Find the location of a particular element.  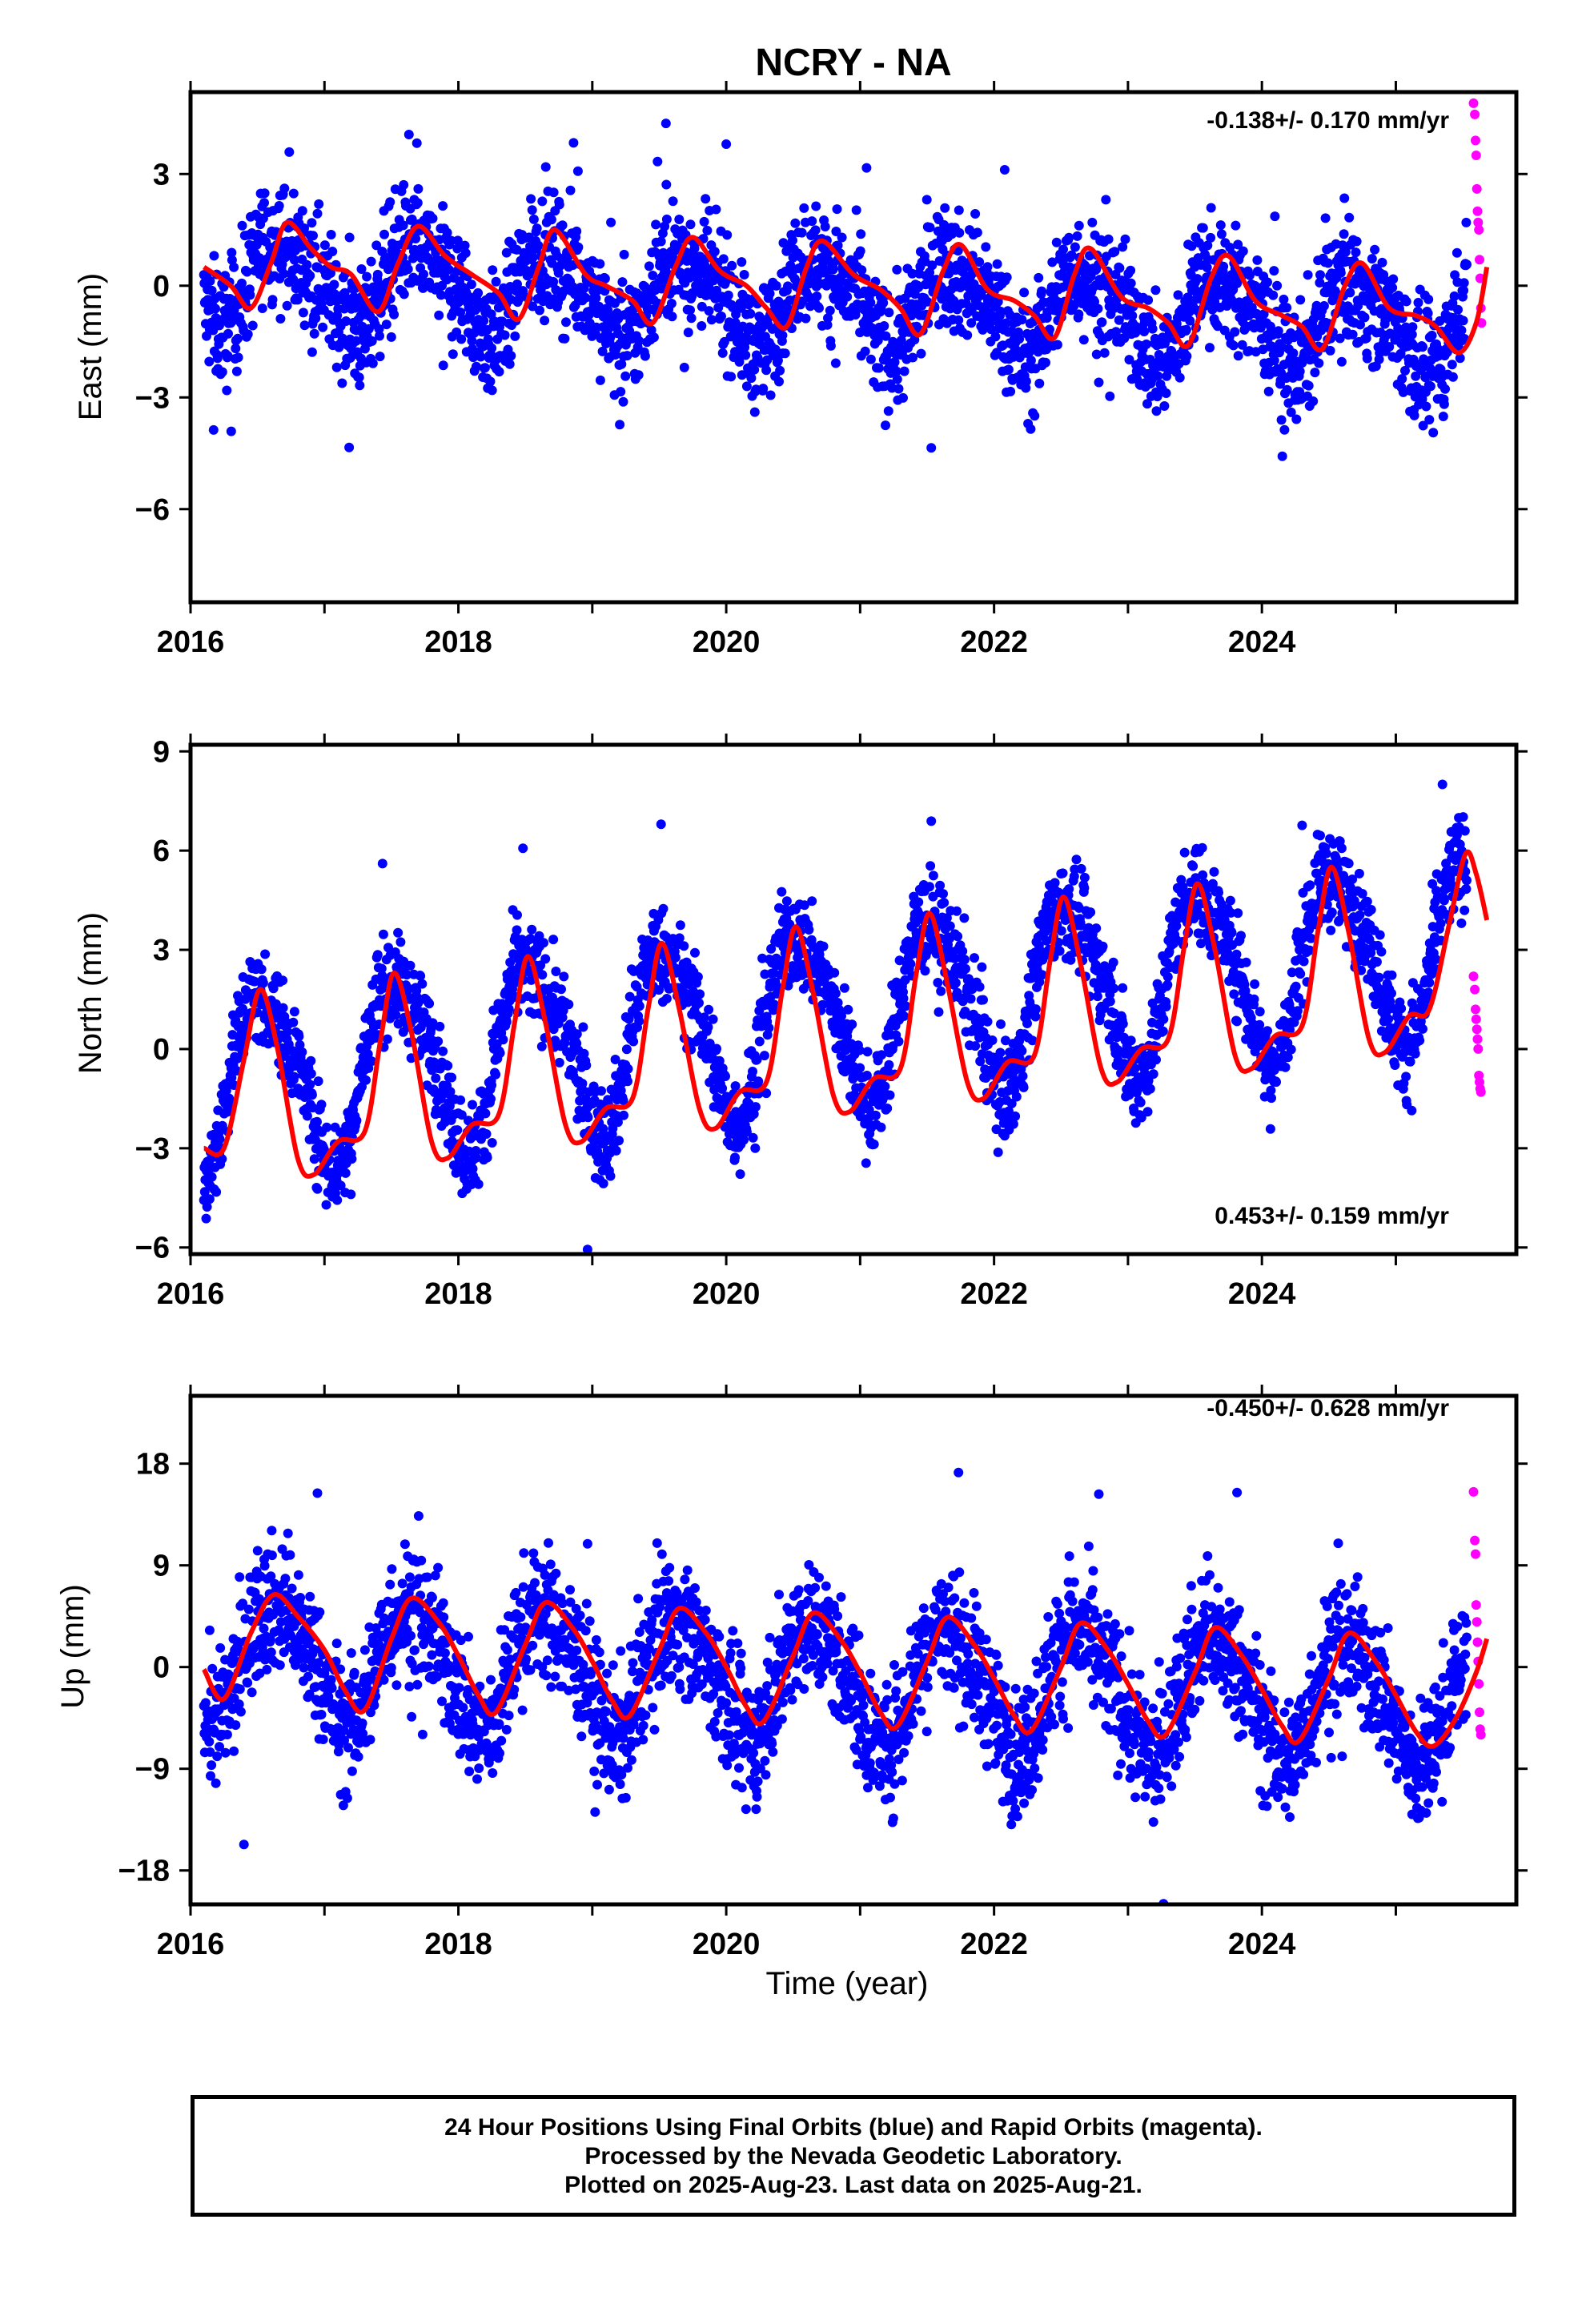

y-tick-label: 0 is located at coordinates (161, 287).